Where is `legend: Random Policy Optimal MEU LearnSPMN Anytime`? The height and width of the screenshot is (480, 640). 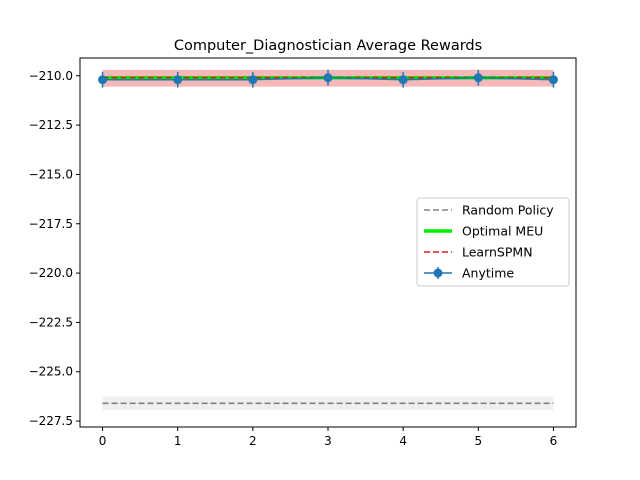 legend: Random Policy Optimal MEU LearnSPMN Anytime is located at coordinates (493, 242).